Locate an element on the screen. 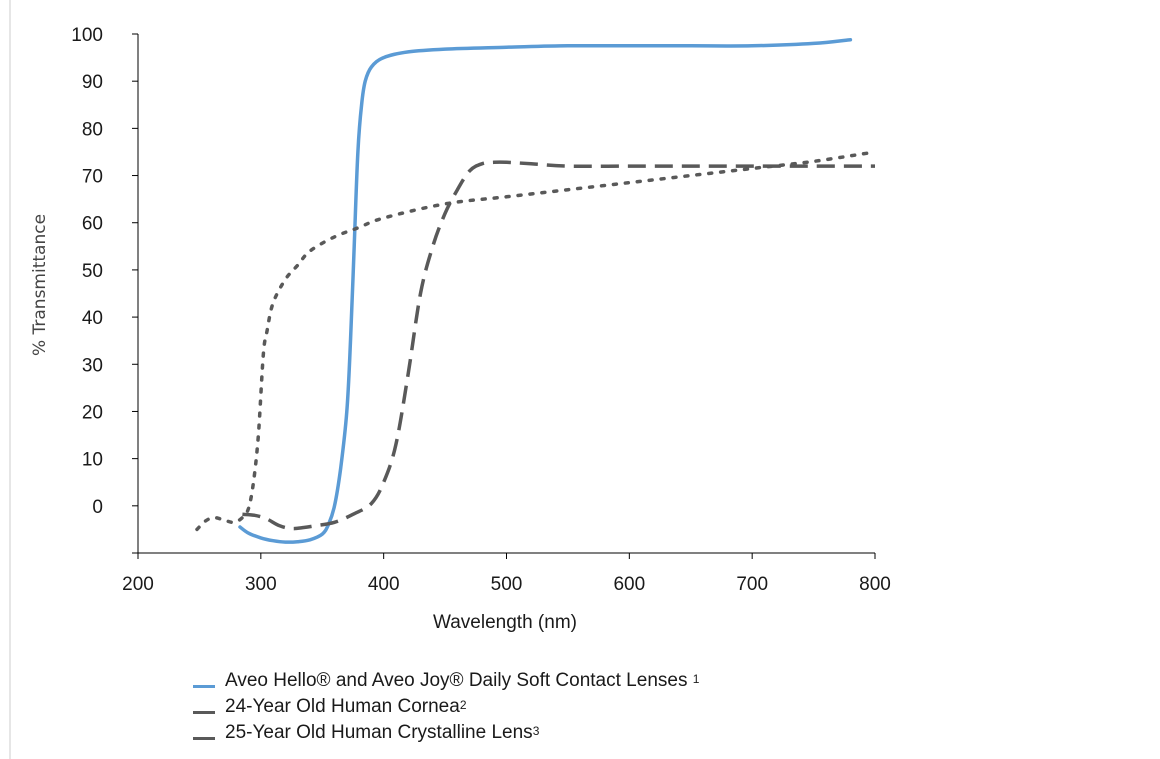  legend-item-crystalline: 25-Year Old Human Crystalline Lens 3 is located at coordinates (446, 733).